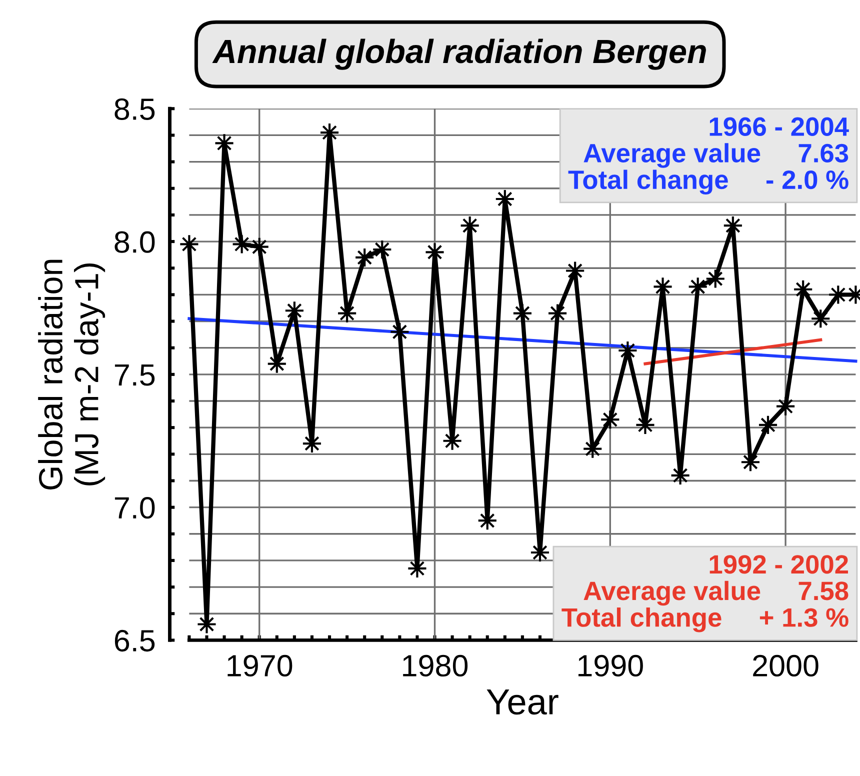  I want to click on y-axis-title: Global radiation (MJ m-2 day-1), so click(72, 375).